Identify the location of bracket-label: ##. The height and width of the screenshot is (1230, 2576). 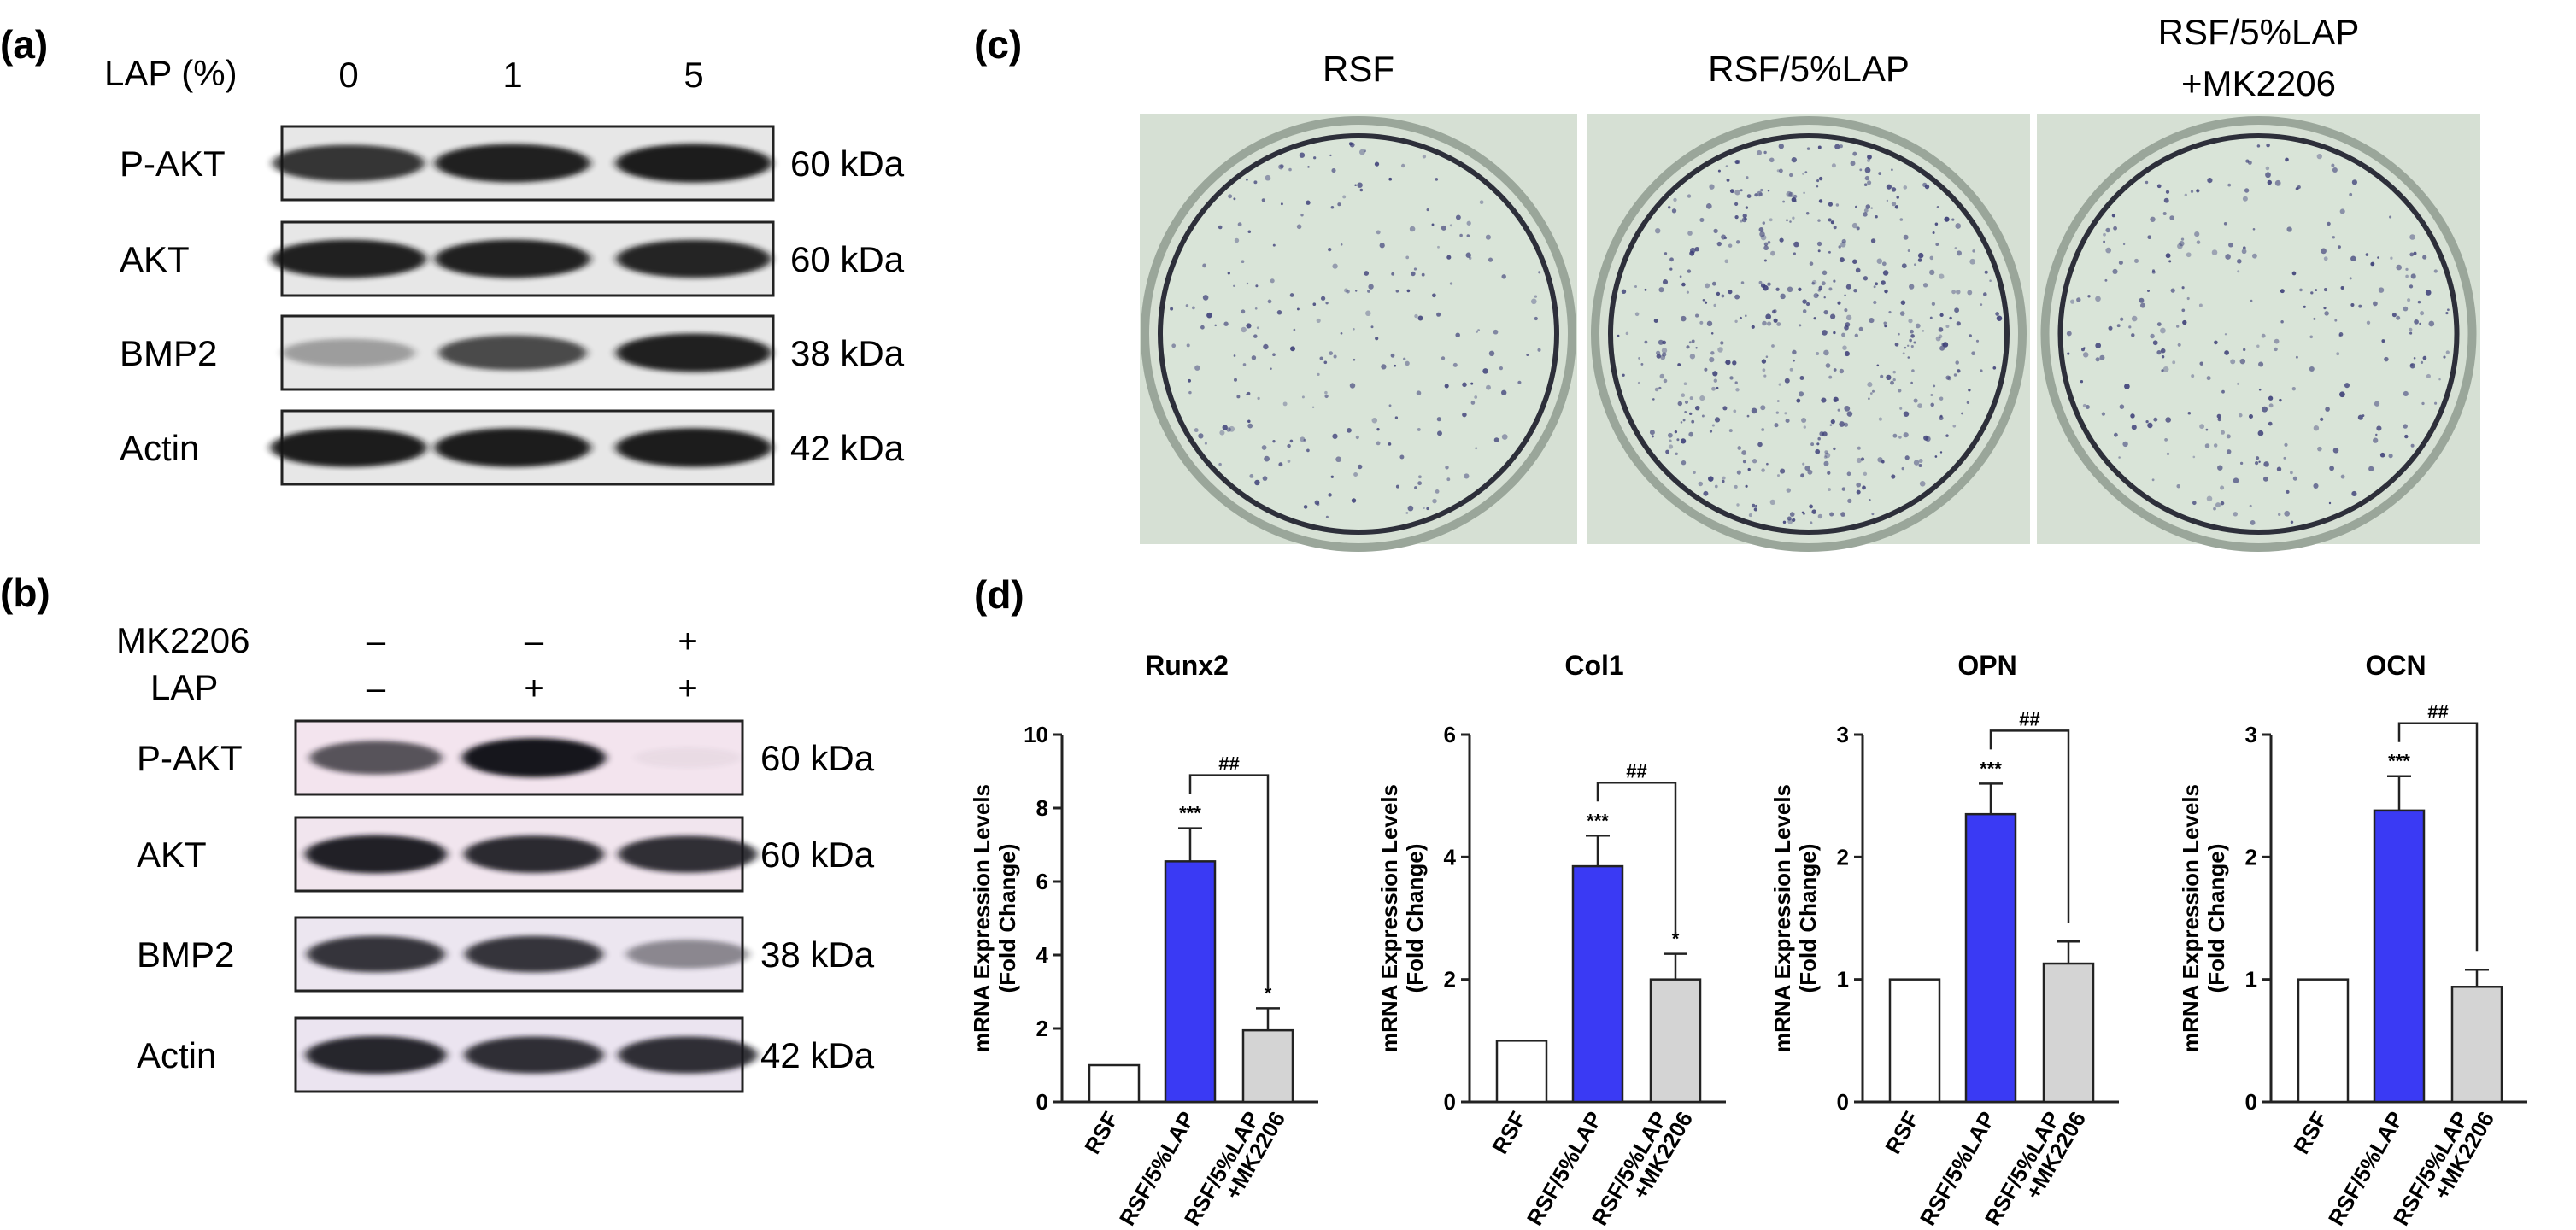
(2029, 718).